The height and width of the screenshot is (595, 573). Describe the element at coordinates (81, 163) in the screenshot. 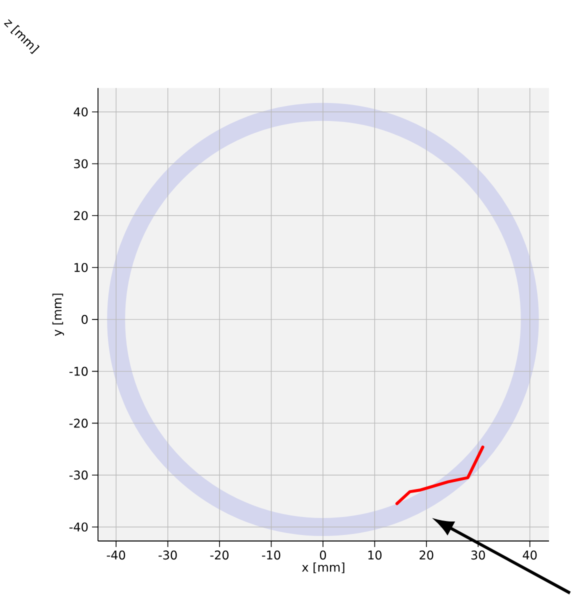

I see `y-tick-label: 30` at that location.